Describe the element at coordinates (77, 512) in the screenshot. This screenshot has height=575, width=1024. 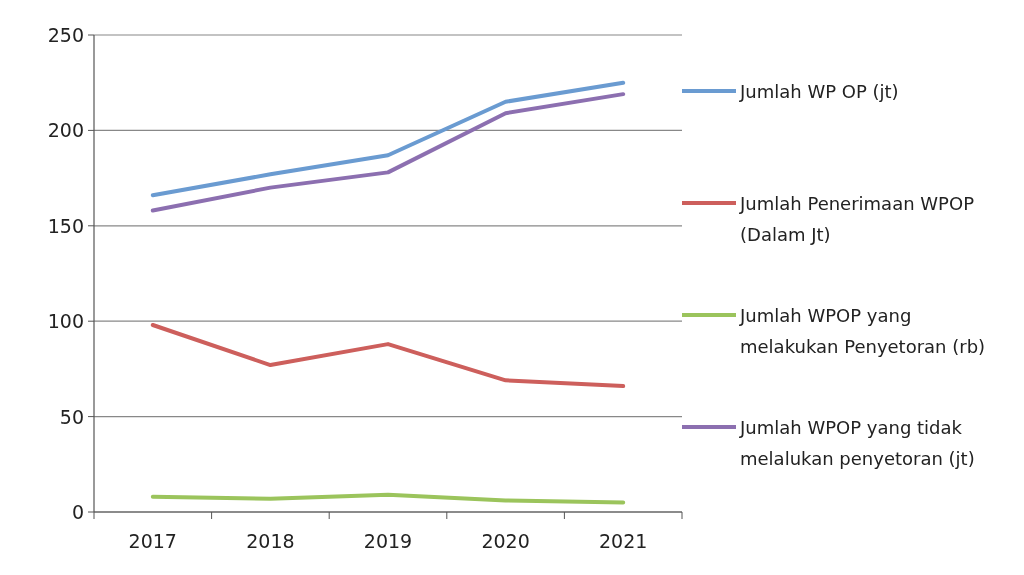
I see `y-tick-label: 0` at that location.